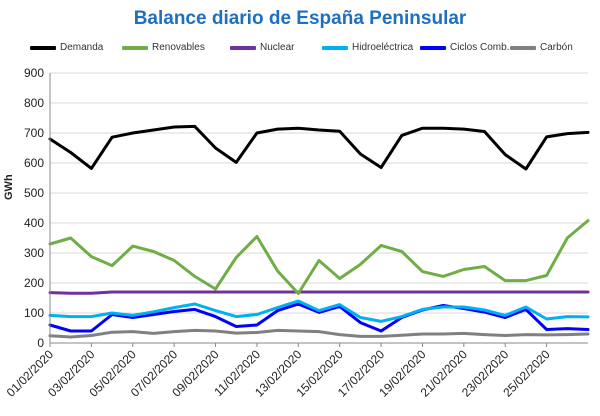  I want to click on series-line-demanda, so click(319, 147).